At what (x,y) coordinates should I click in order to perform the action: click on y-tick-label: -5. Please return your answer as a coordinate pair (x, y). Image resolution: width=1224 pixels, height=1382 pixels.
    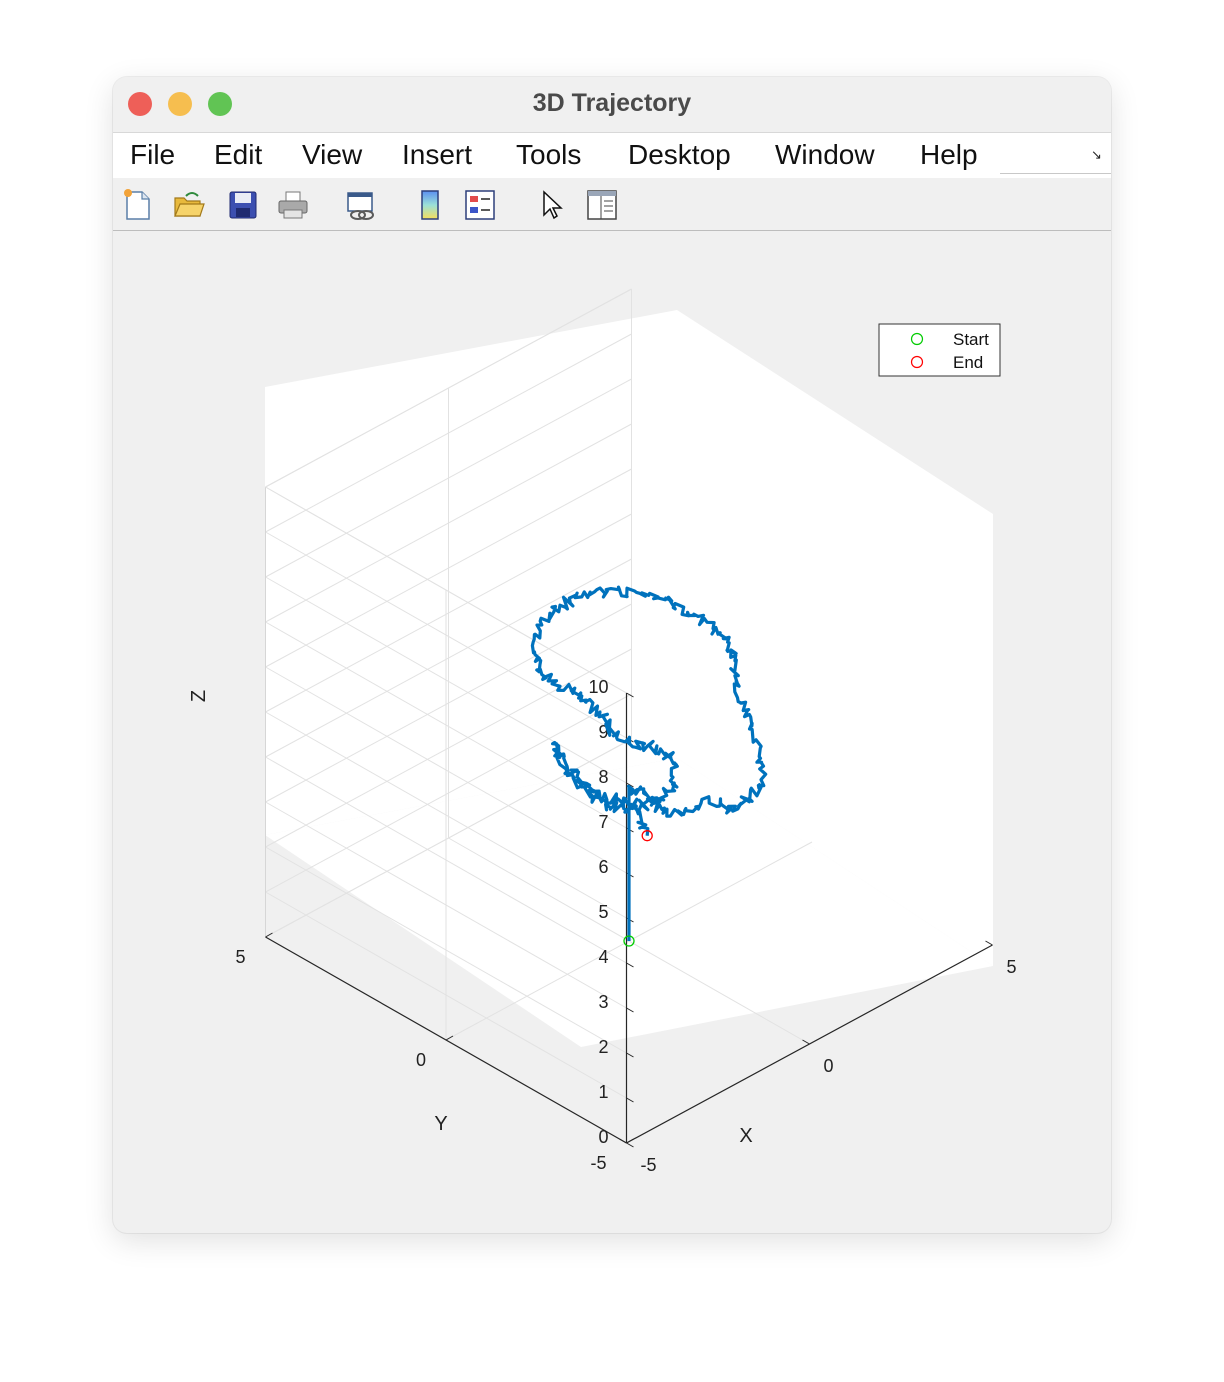
    Looking at the image, I should click on (598, 1163).